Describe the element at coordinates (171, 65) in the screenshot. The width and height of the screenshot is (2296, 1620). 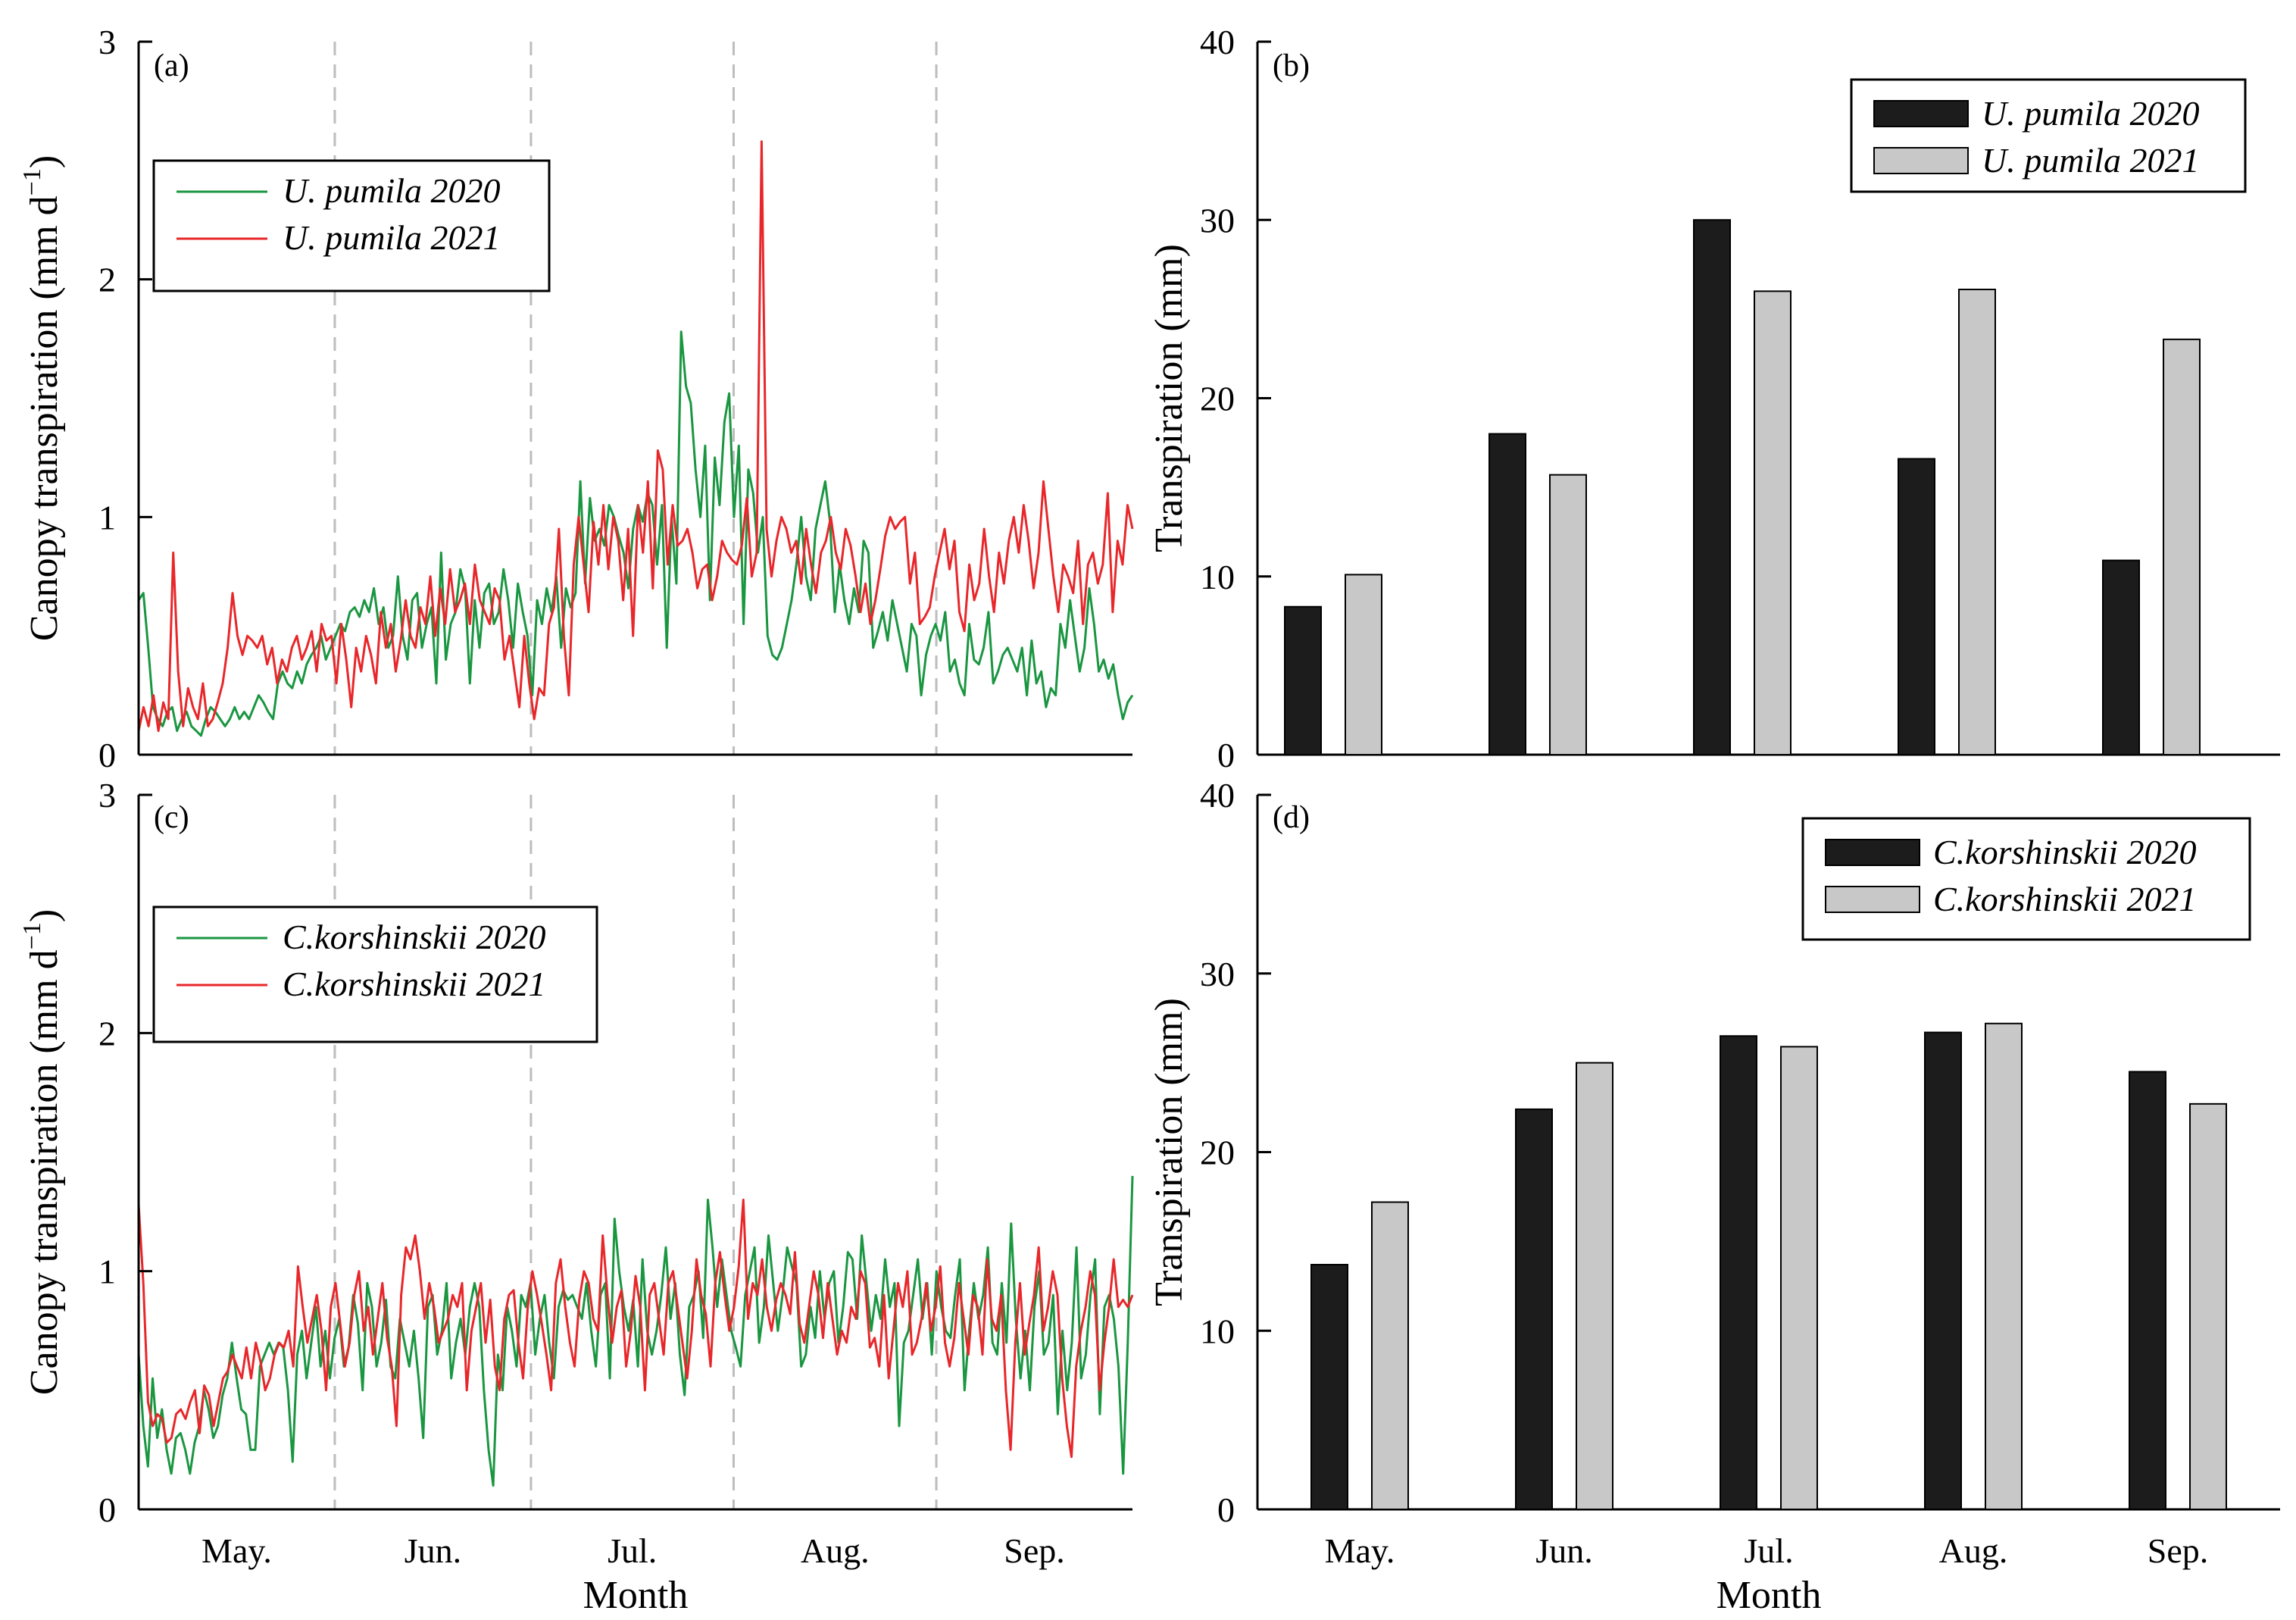
I see `panel-label: (a)` at that location.